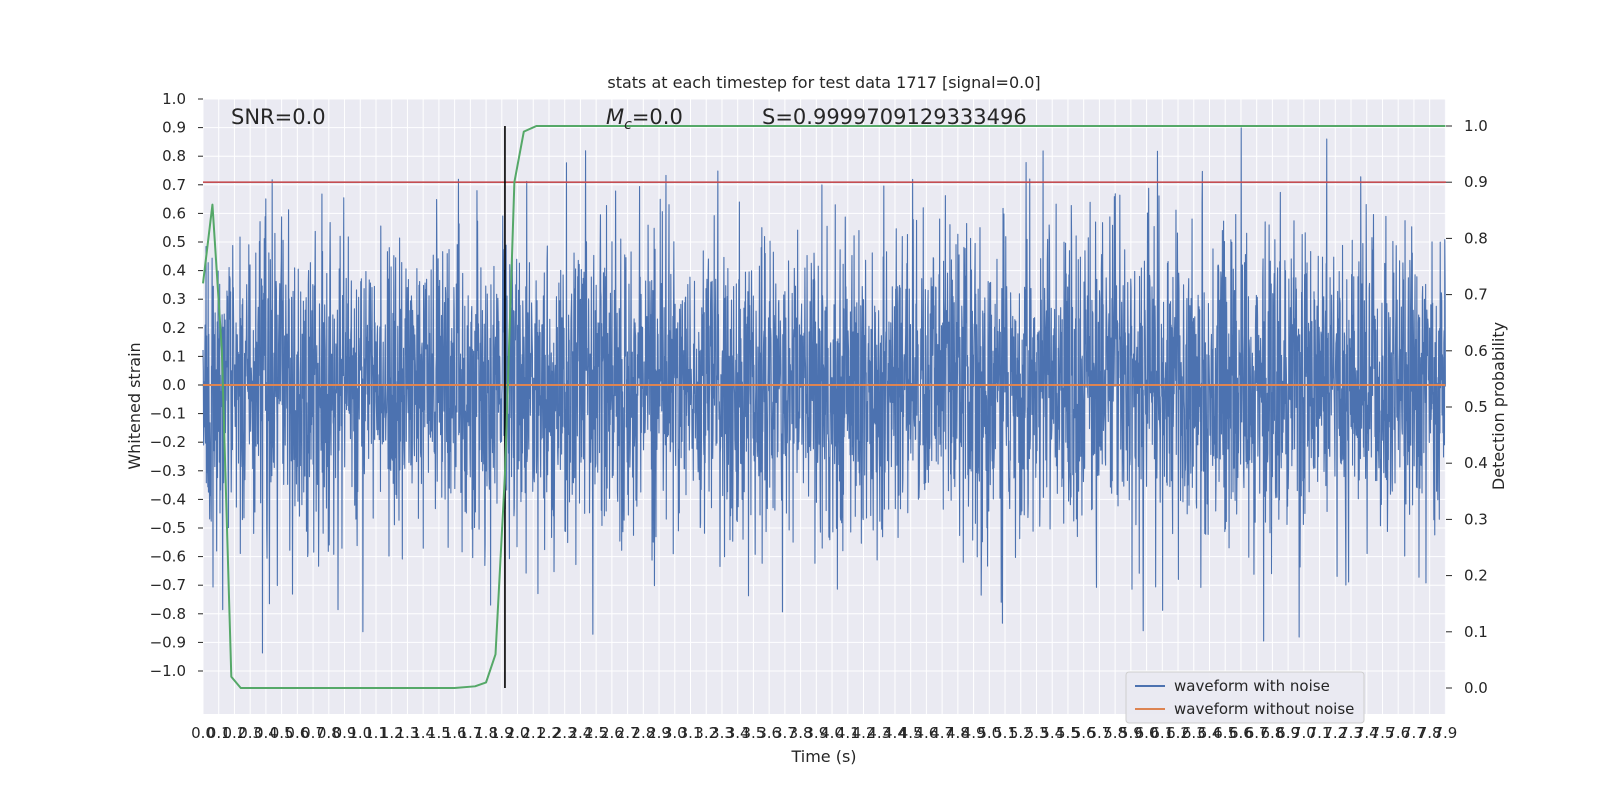 The height and width of the screenshot is (800, 1600). Describe the element at coordinates (1476, 407) in the screenshot. I see `y2-tick-label: 0.5` at that location.